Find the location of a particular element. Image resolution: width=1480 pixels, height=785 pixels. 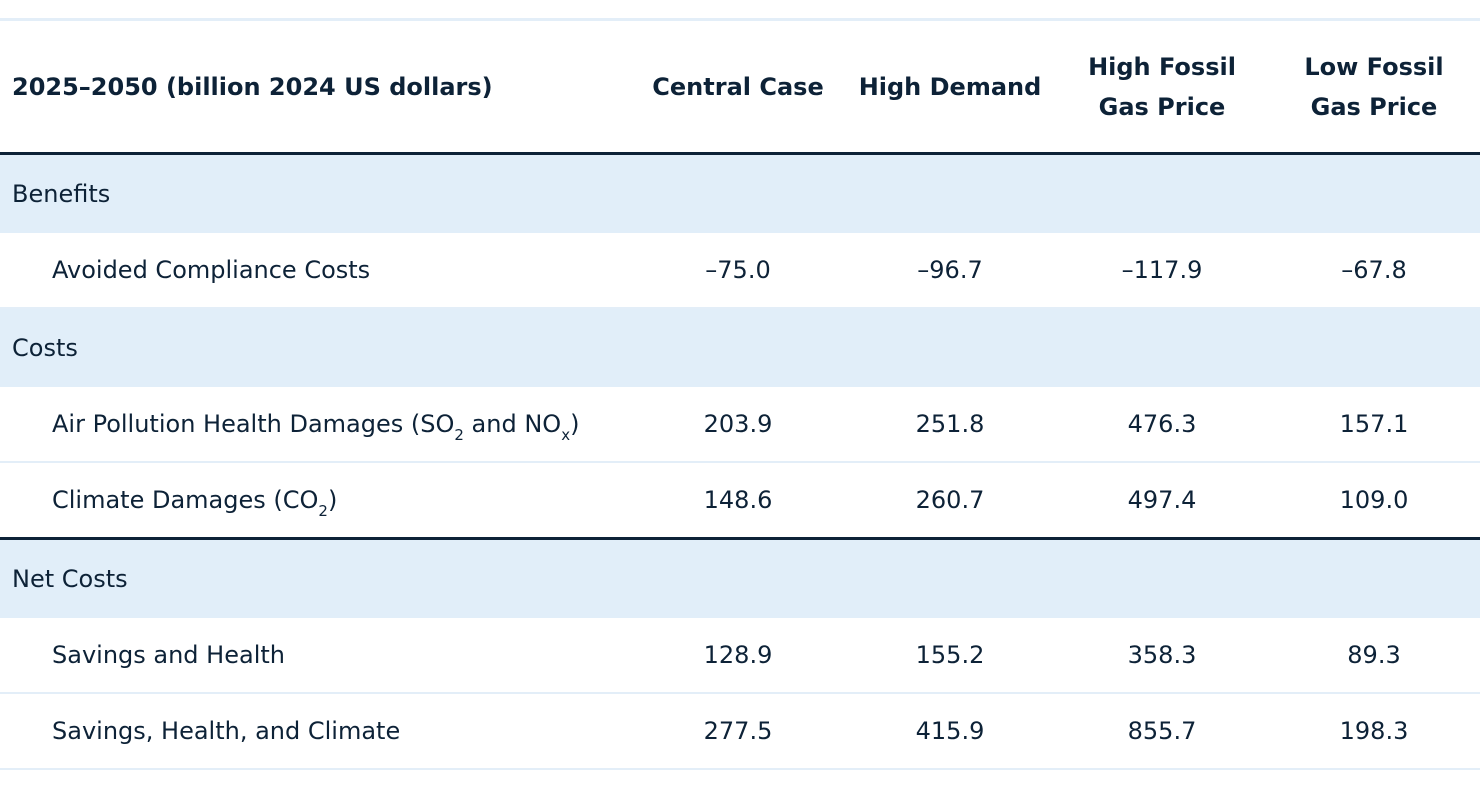

column-header: Low Fossil Gas Price is located at coordinates (1374, 88).